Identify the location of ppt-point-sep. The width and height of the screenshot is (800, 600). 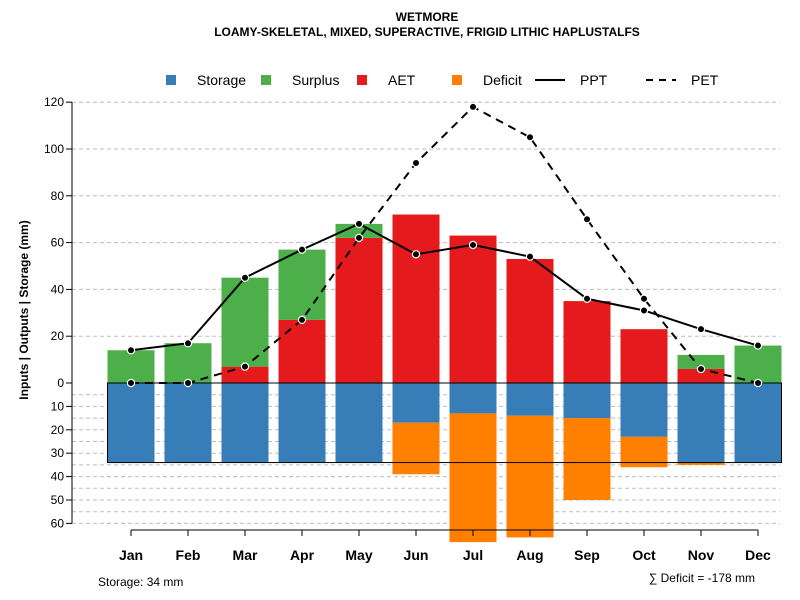
(587, 298).